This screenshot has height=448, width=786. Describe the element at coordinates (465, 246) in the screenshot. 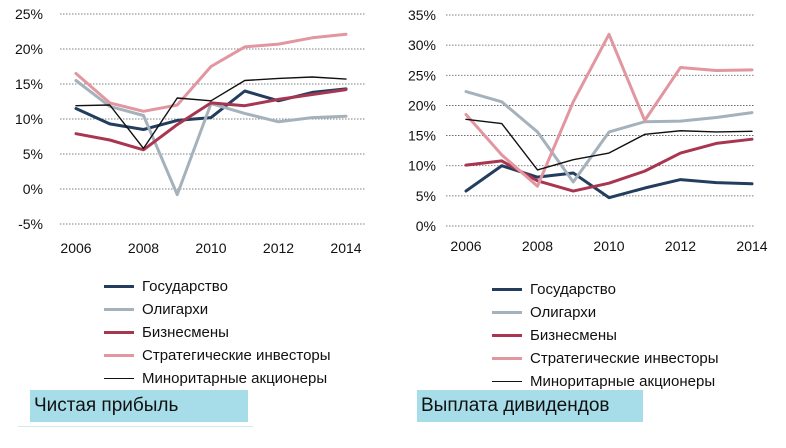

I see `dividend-payout-x-tick-label: 2006` at that location.